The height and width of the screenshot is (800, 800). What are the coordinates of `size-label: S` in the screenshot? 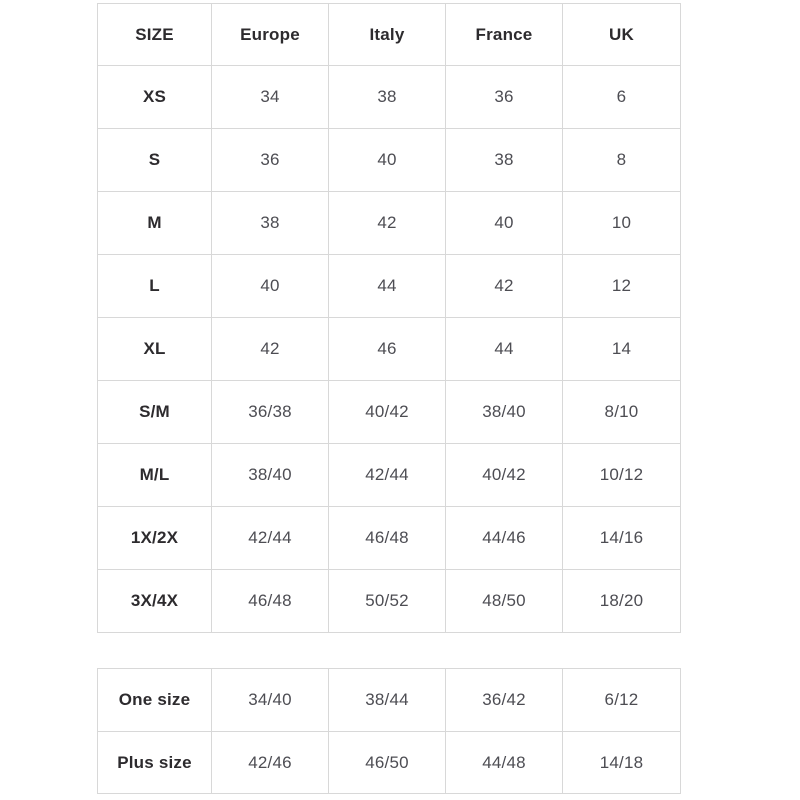 It's located at (154, 160).